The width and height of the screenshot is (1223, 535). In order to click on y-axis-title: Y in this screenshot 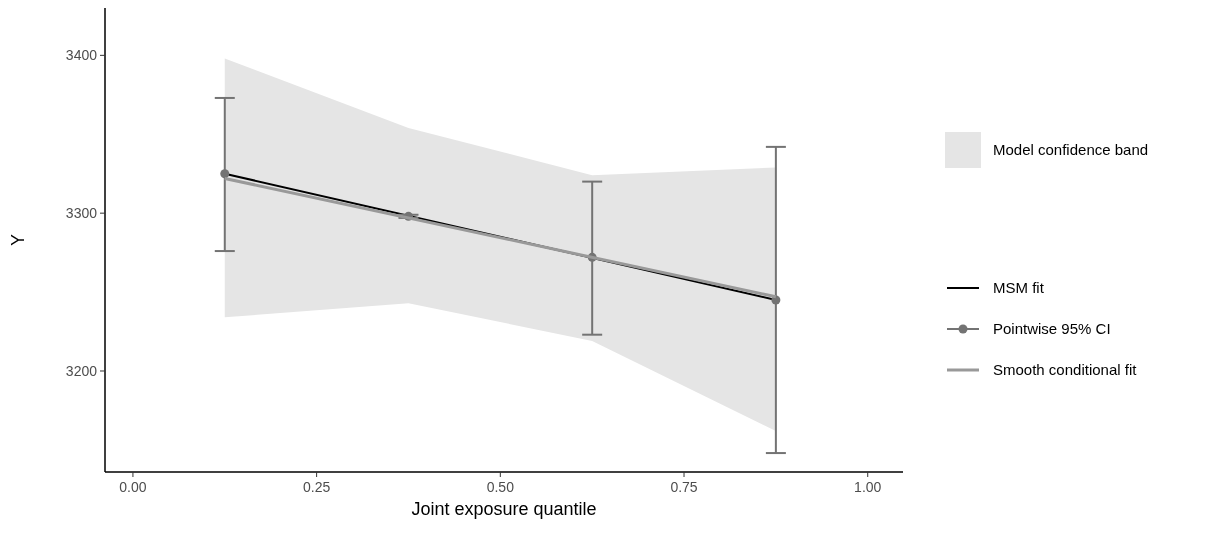, I will do `click(18, 240)`.